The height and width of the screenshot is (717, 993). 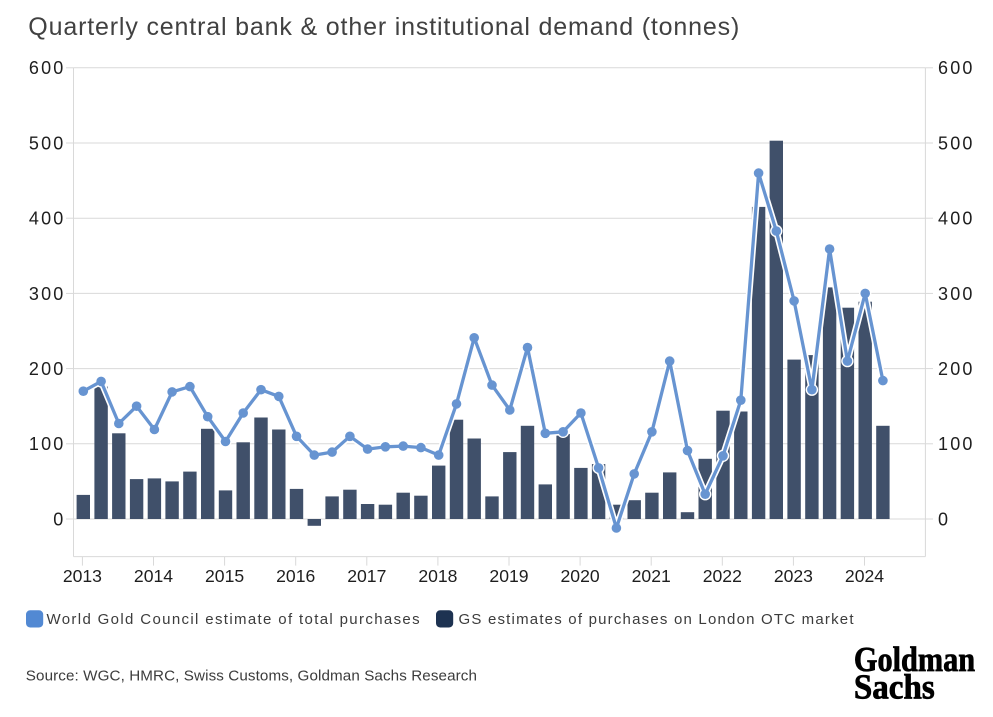 What do you see at coordinates (366, 576) in the screenshot?
I see `svg-text: 2017` at bounding box center [366, 576].